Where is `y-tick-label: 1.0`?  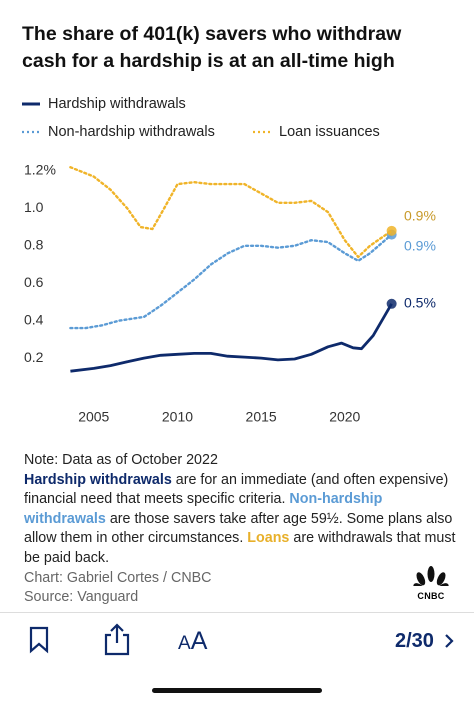 y-tick-label: 1.0 is located at coordinates (34, 207).